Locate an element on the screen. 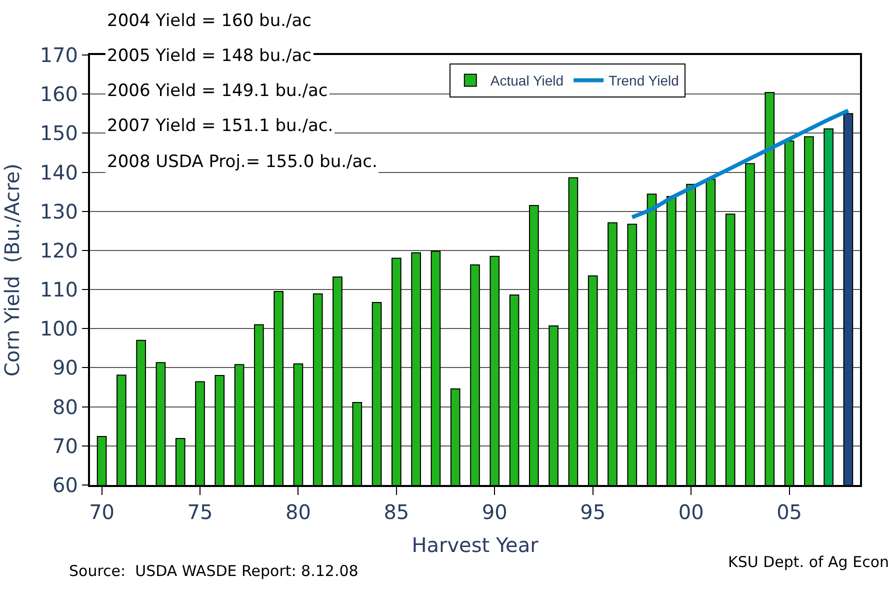 The height and width of the screenshot is (590, 890). annotation: 2007 Yield = 151.1 bu./ac. is located at coordinates (220, 126).